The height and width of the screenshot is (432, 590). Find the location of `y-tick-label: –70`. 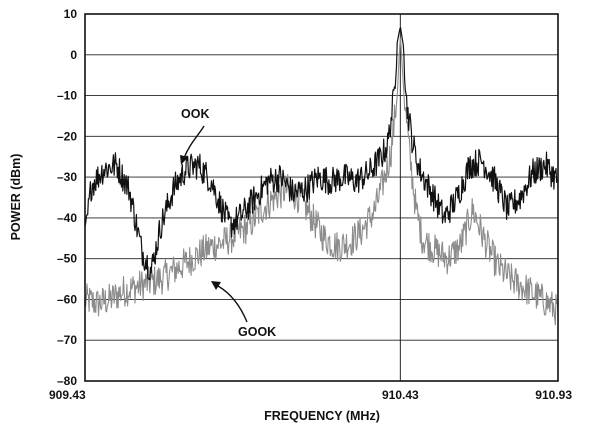

y-tick-label: –70 is located at coordinates (67, 340).